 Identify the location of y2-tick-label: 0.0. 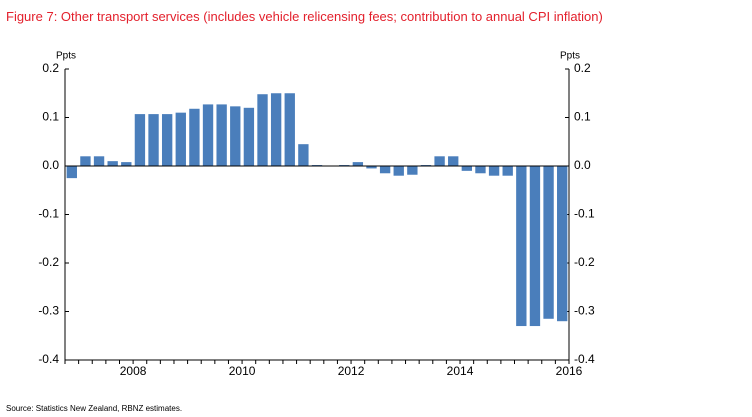
(582, 165).